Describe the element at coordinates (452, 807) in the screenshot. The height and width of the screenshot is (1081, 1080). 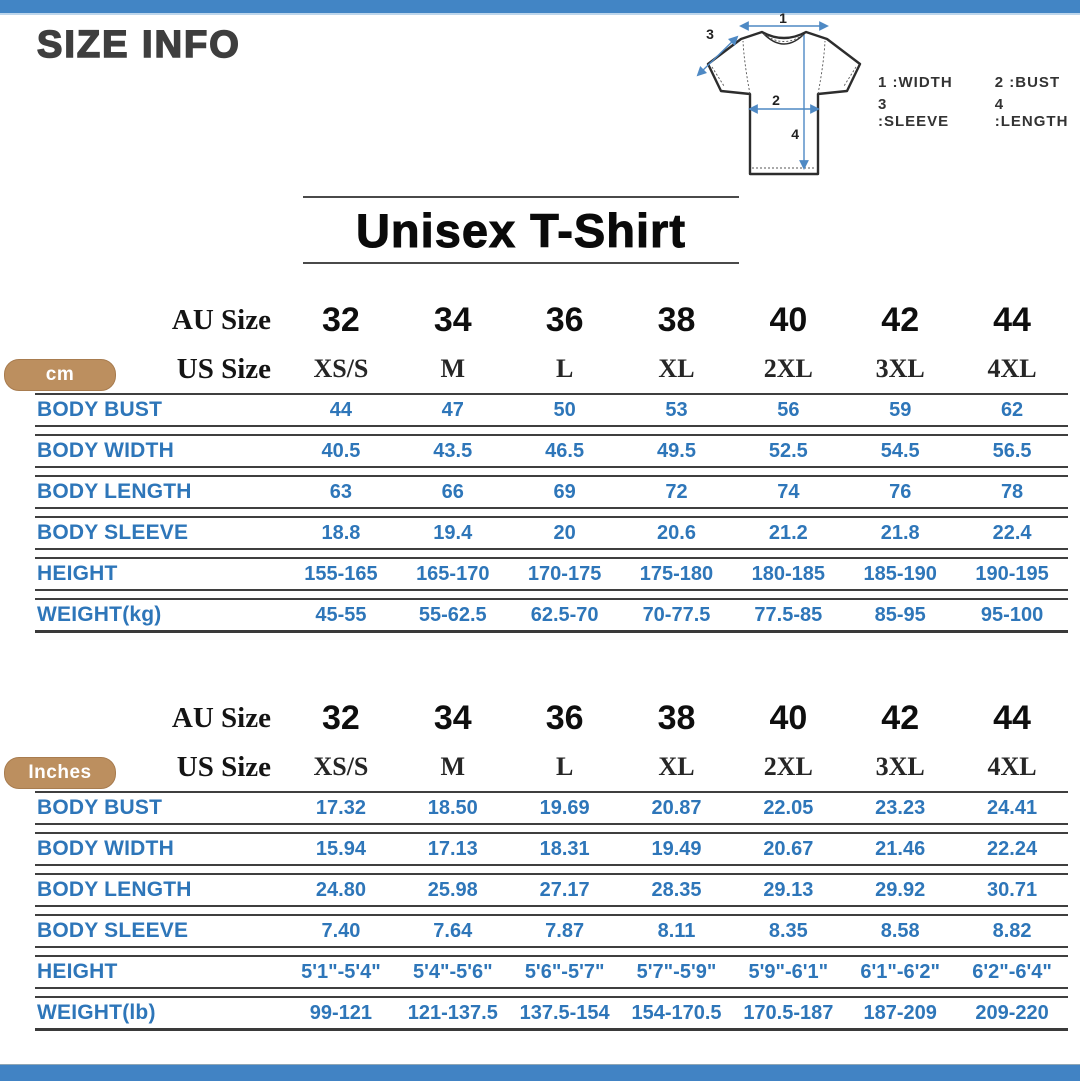
I see `cell-value: 18.50` at that location.